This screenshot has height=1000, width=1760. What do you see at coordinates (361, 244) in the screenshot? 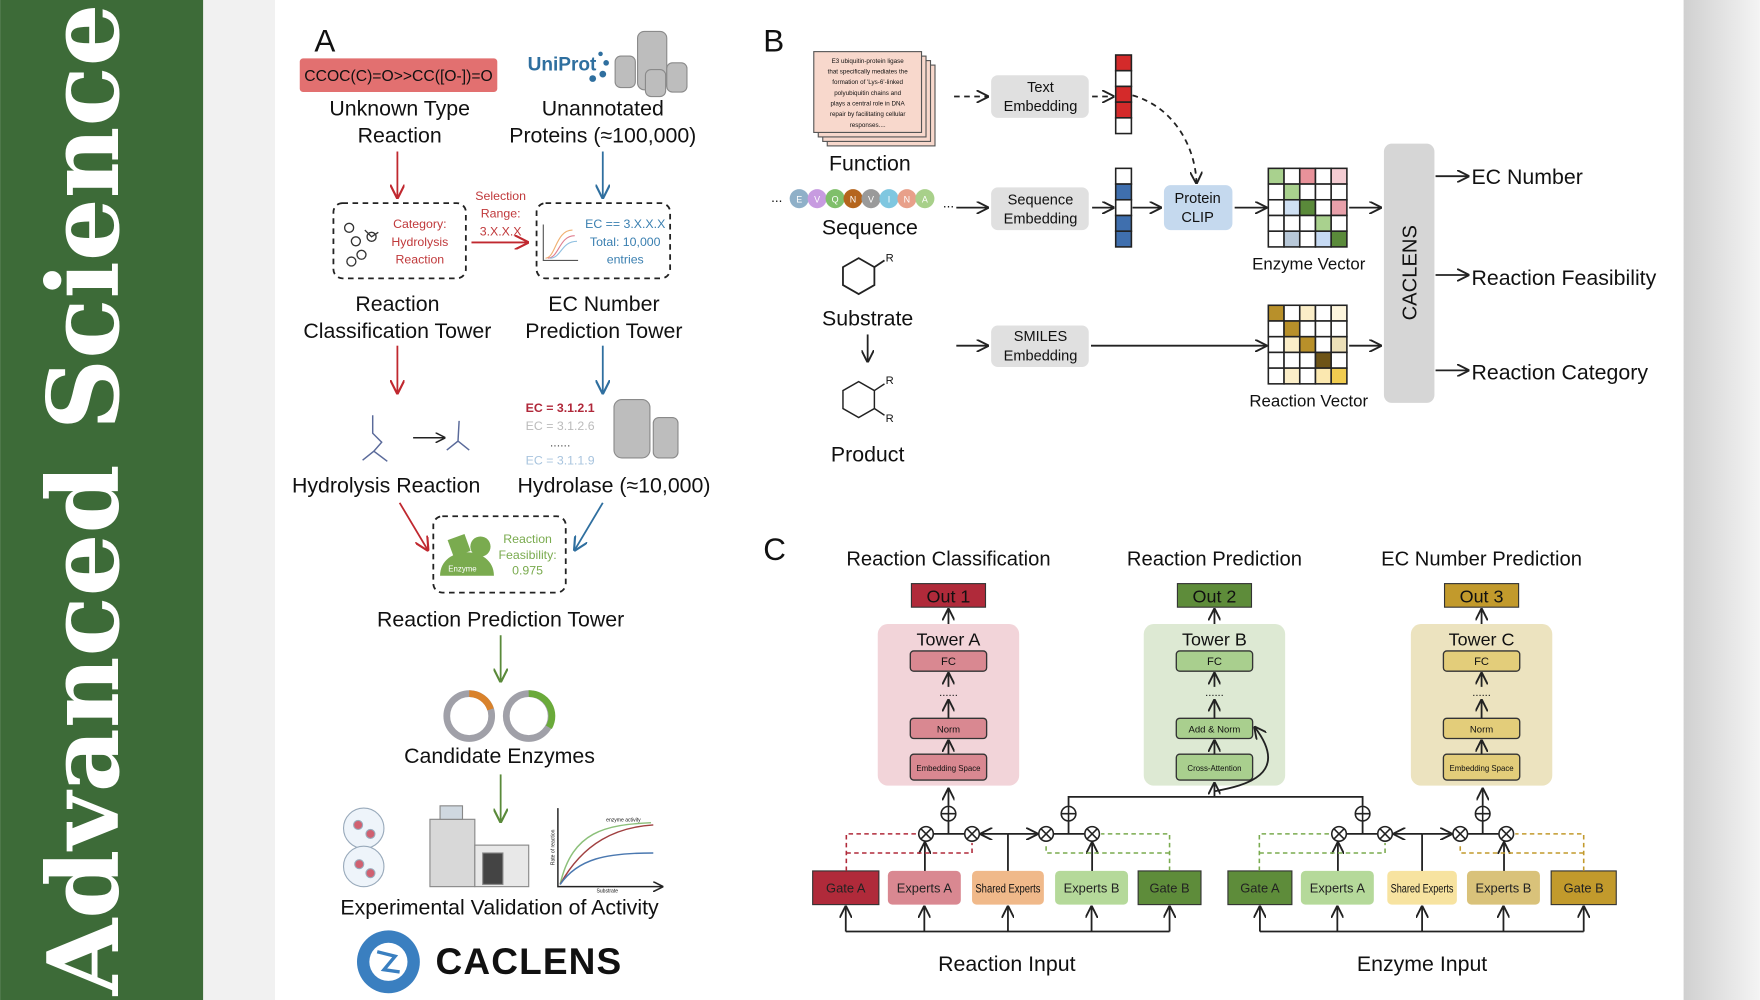
I see `molecule-icon` at bounding box center [361, 244].